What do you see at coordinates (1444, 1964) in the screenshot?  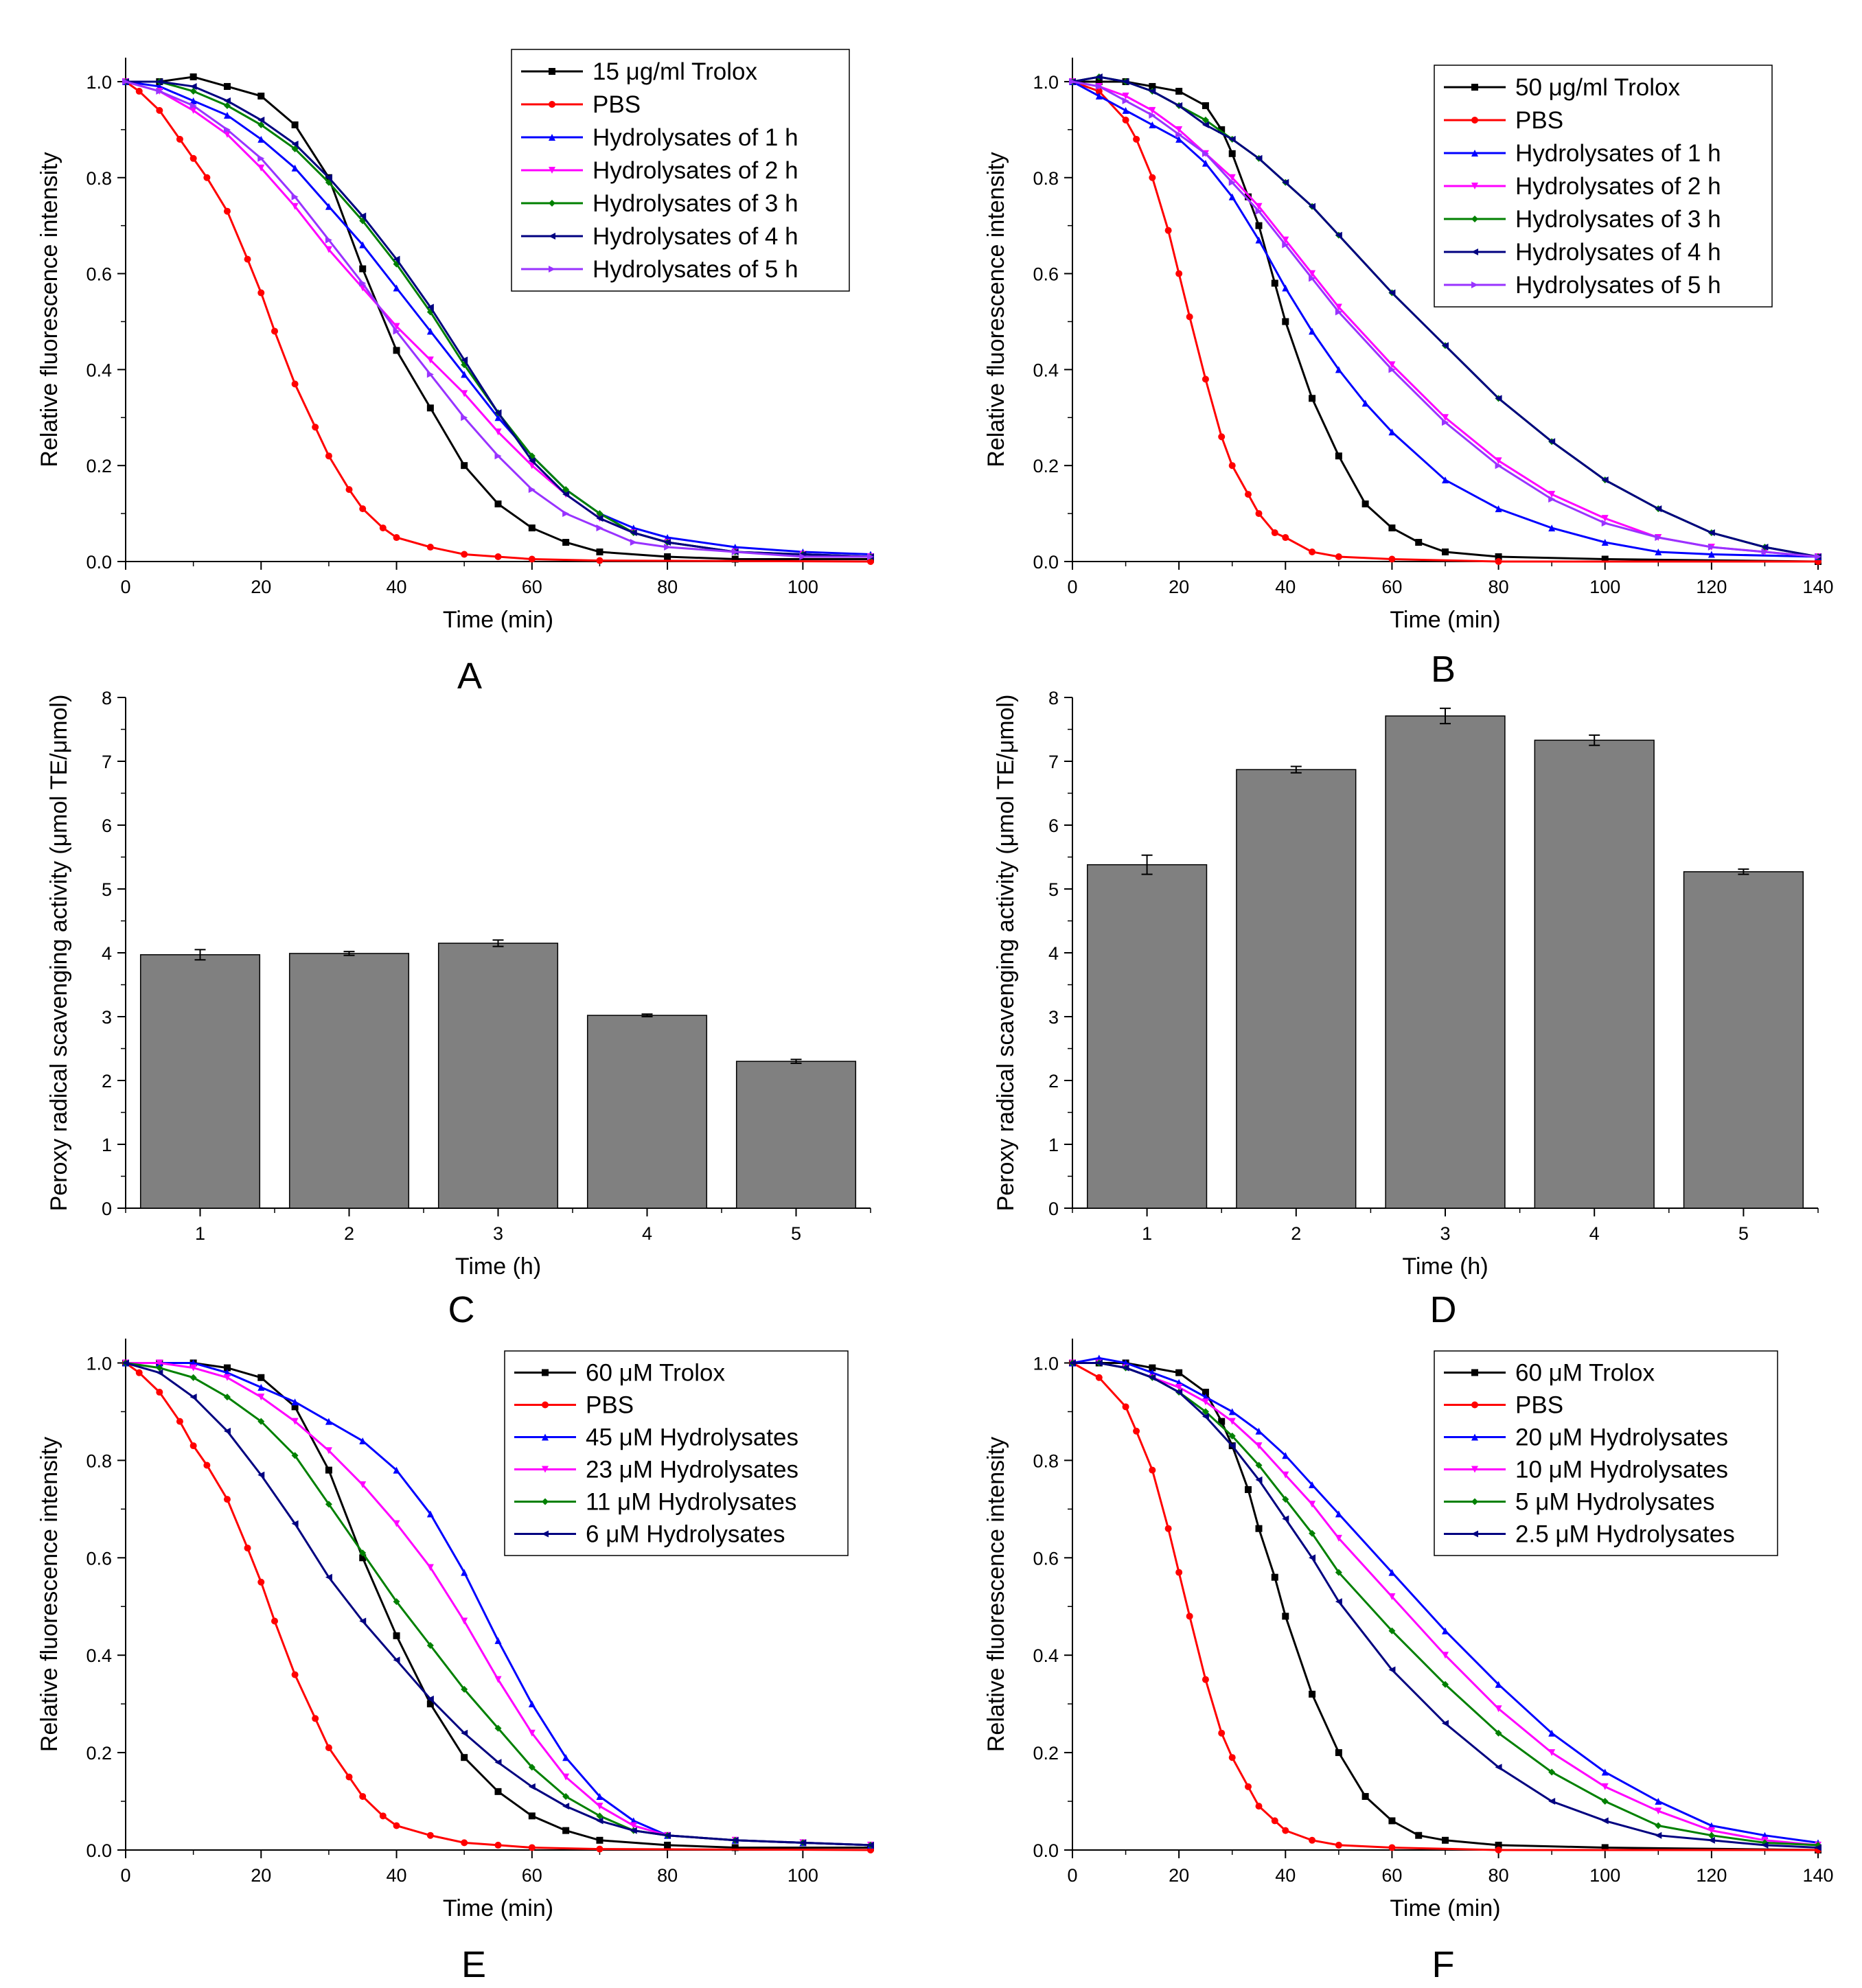 I see `panel-title: F` at bounding box center [1444, 1964].